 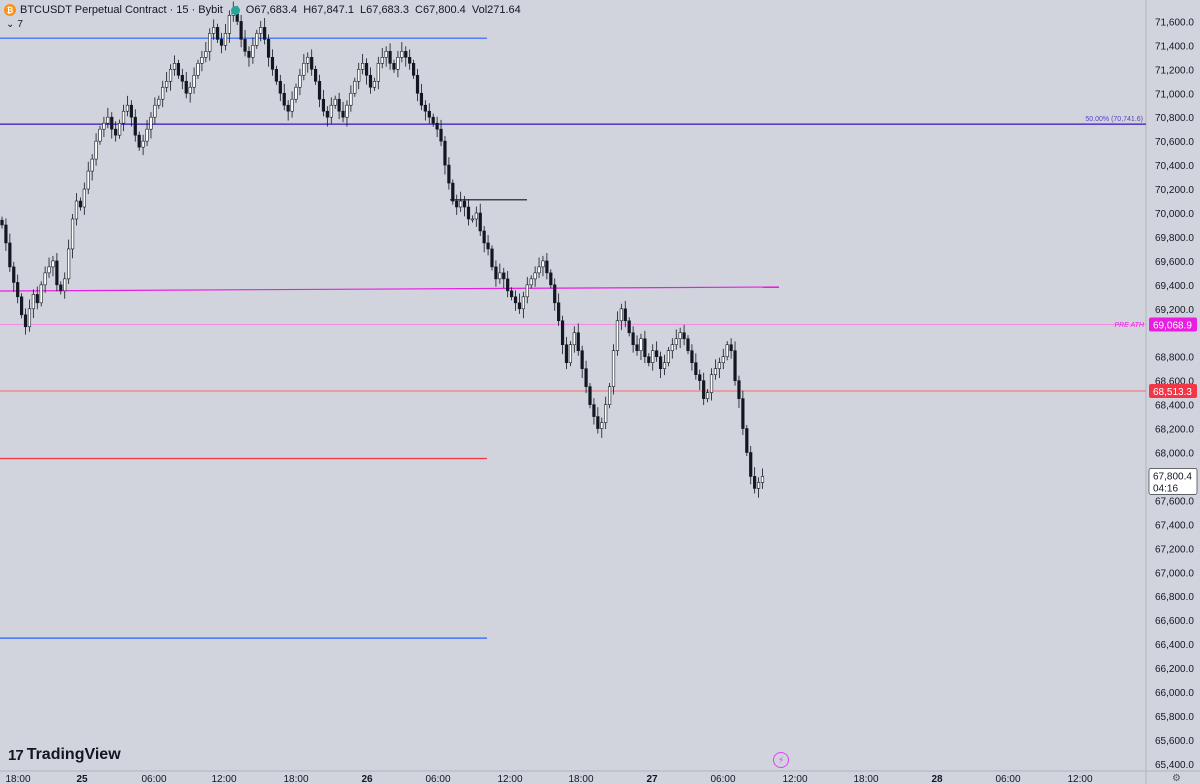 I want to click on flash-icon: ⚡, so click(x=781, y=760).